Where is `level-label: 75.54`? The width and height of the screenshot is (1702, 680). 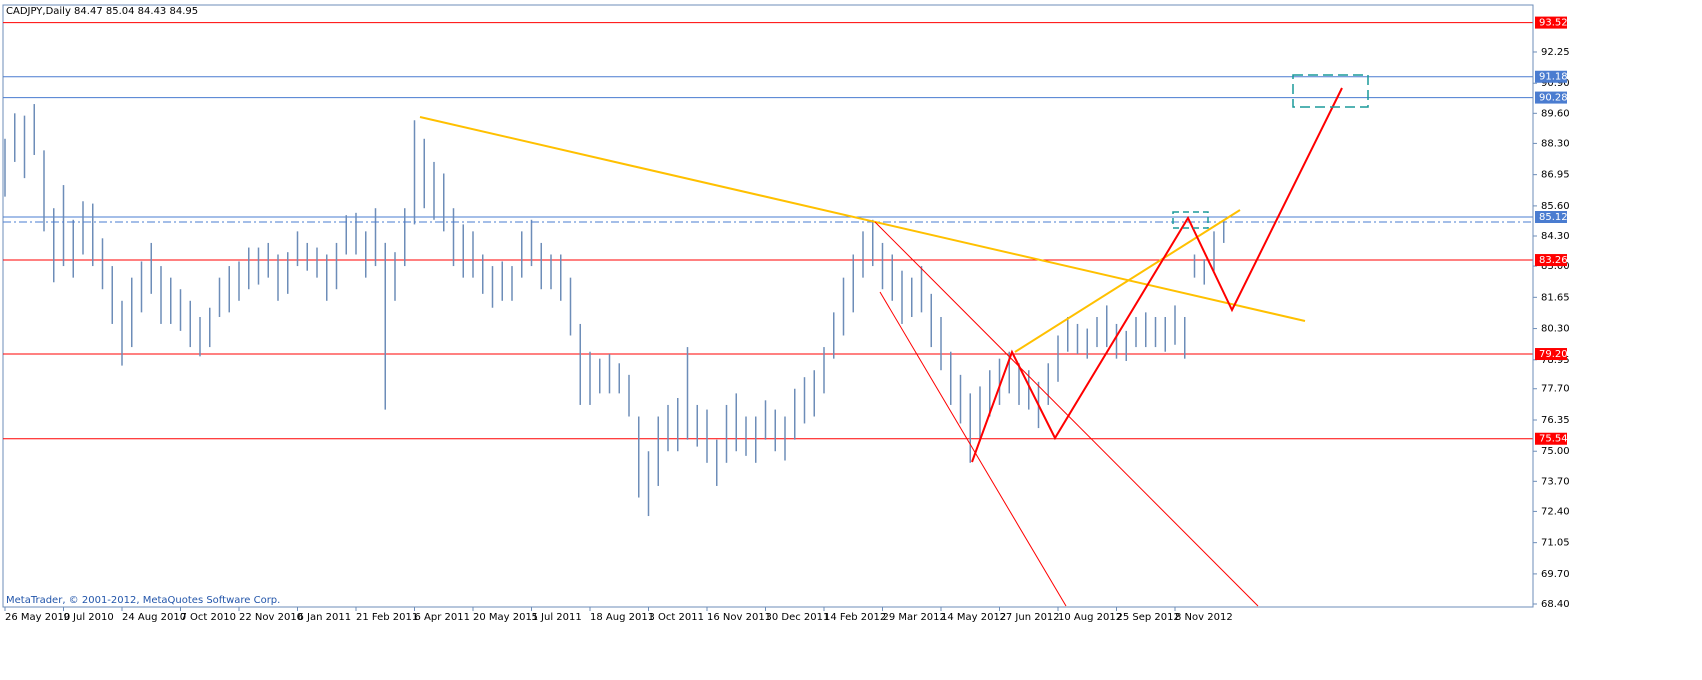 level-label: 75.54 is located at coordinates (1553, 439).